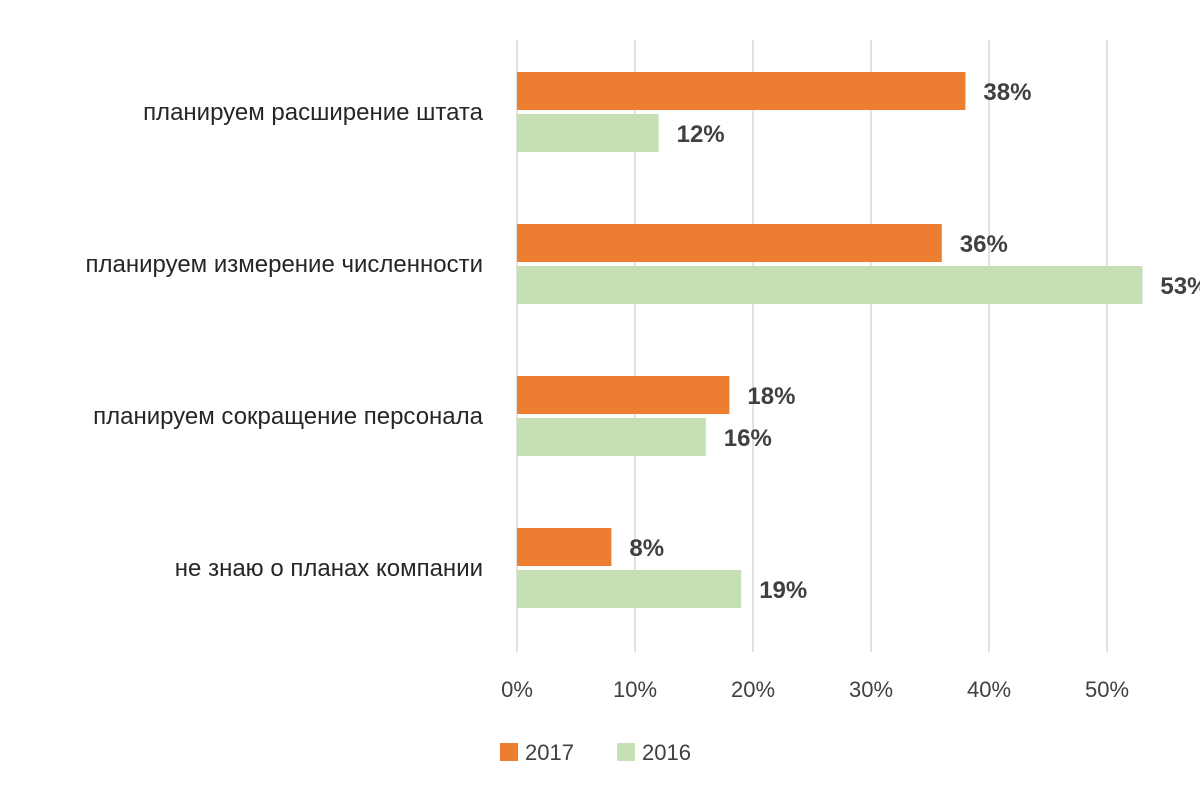 The height and width of the screenshot is (800, 1200). Describe the element at coordinates (517, 689) in the screenshot. I see `x-tick-label: 0%` at that location.